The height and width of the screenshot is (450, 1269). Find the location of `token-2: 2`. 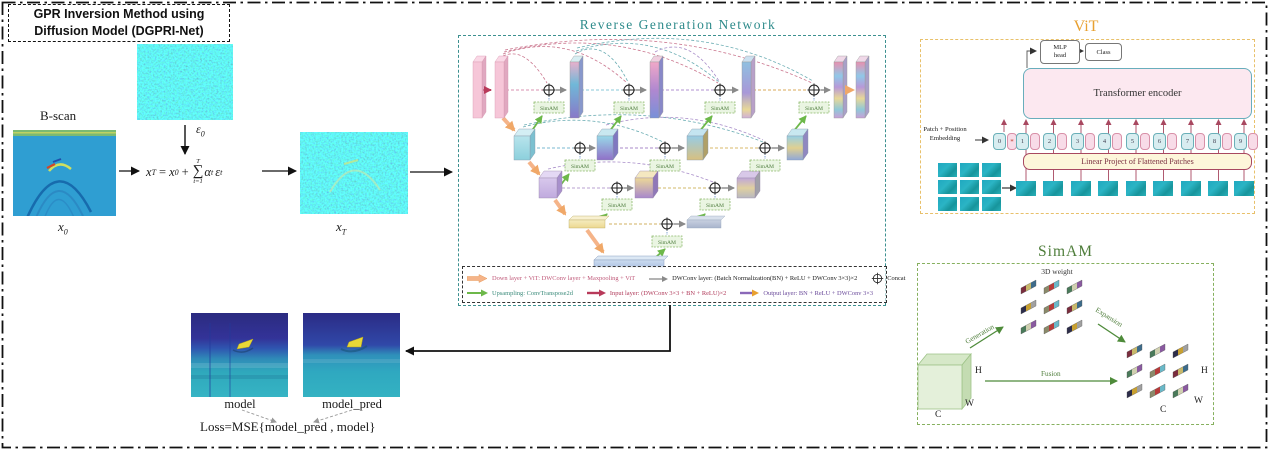

token-2: 2 is located at coordinates (1055, 141).